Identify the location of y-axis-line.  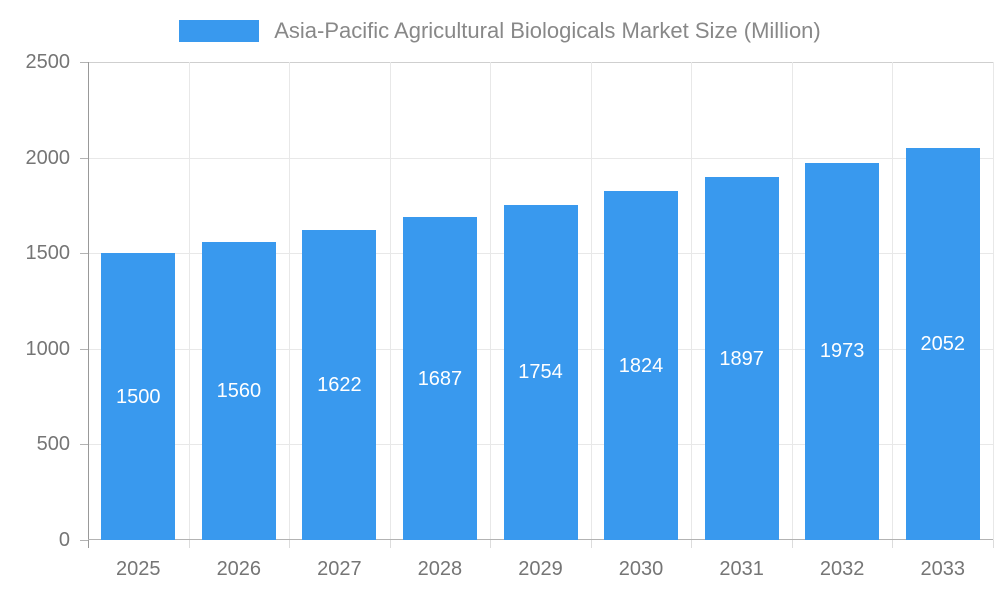
(88, 305).